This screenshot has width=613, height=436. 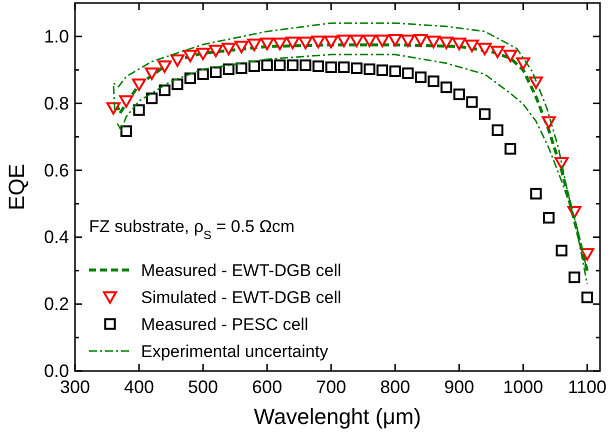 What do you see at coordinates (192, 229) in the screenshot?
I see `annotation: FZ substrate, ρ$_{S}$ = 0.5 Ωcm` at bounding box center [192, 229].